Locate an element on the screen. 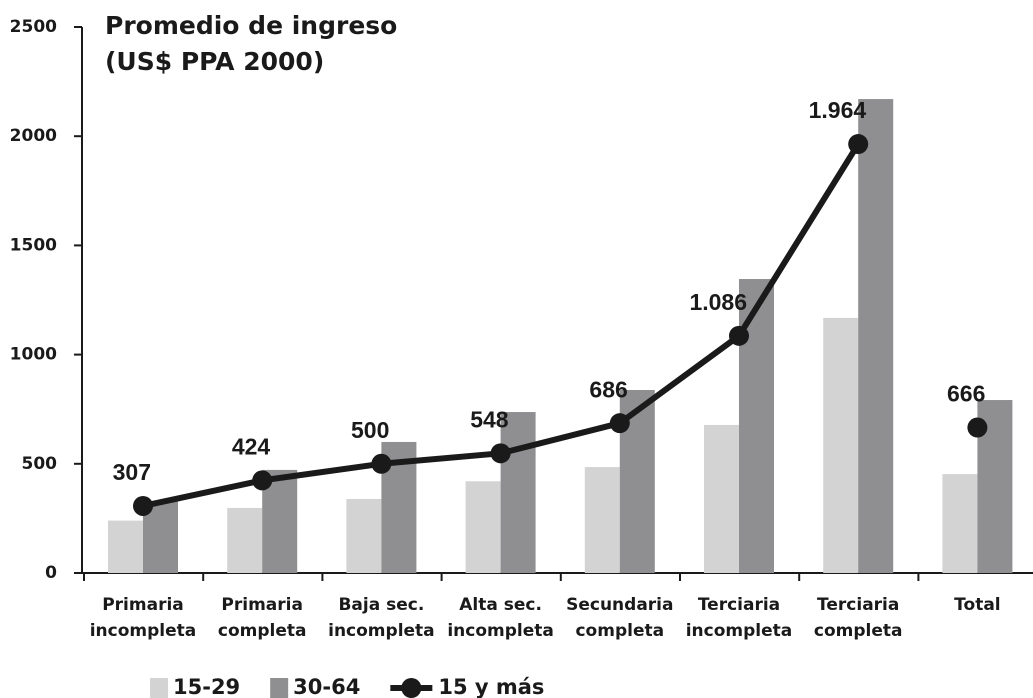 The width and height of the screenshot is (1033, 698). y-tick-label: 2500 is located at coordinates (33, 27).